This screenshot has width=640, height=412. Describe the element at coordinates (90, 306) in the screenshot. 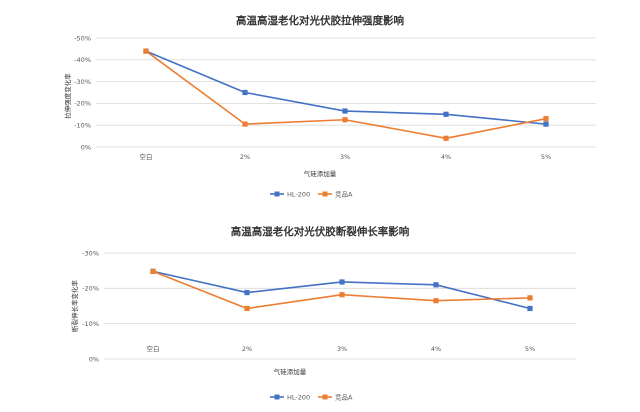

I see `y-tick-labels: 0% -10% -20% -30%` at that location.